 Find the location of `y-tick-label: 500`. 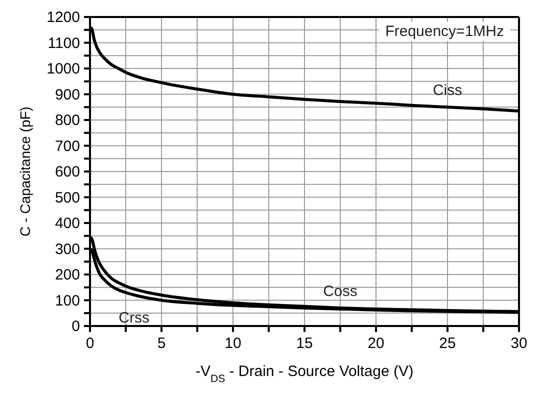

y-tick-label: 500 is located at coordinates (67, 197).